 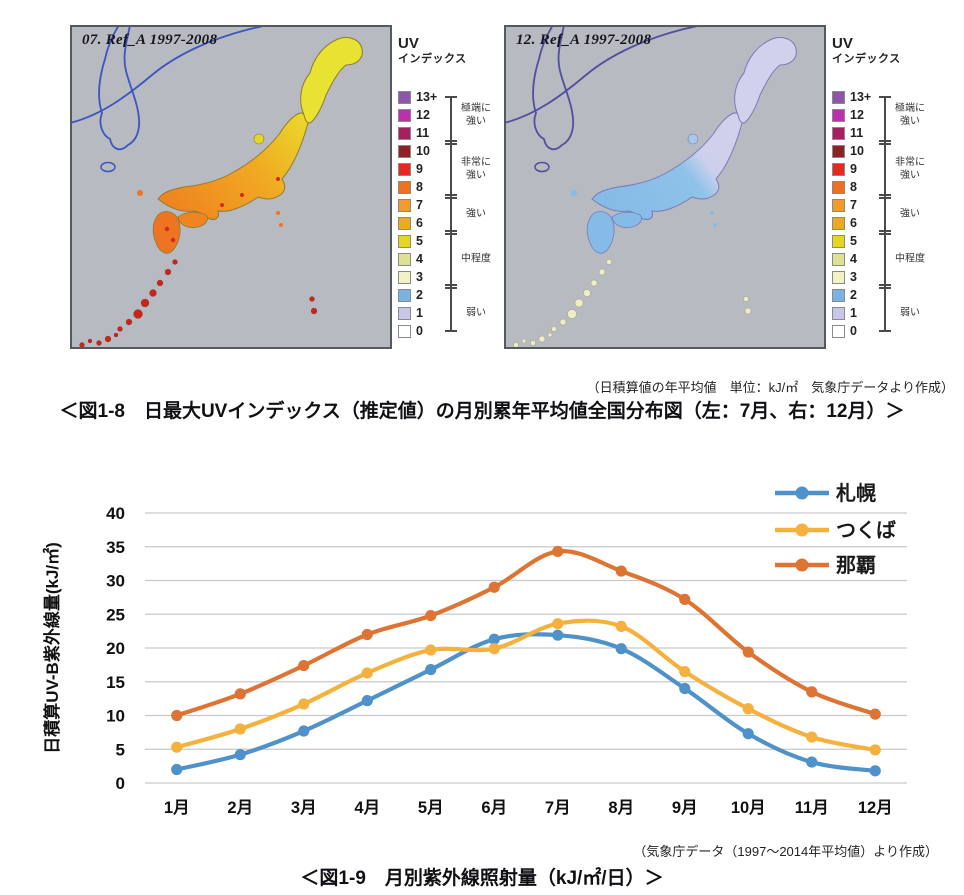 What do you see at coordinates (410, 223) in the screenshot?
I see `legend-row-uv-6: 6` at bounding box center [410, 223].